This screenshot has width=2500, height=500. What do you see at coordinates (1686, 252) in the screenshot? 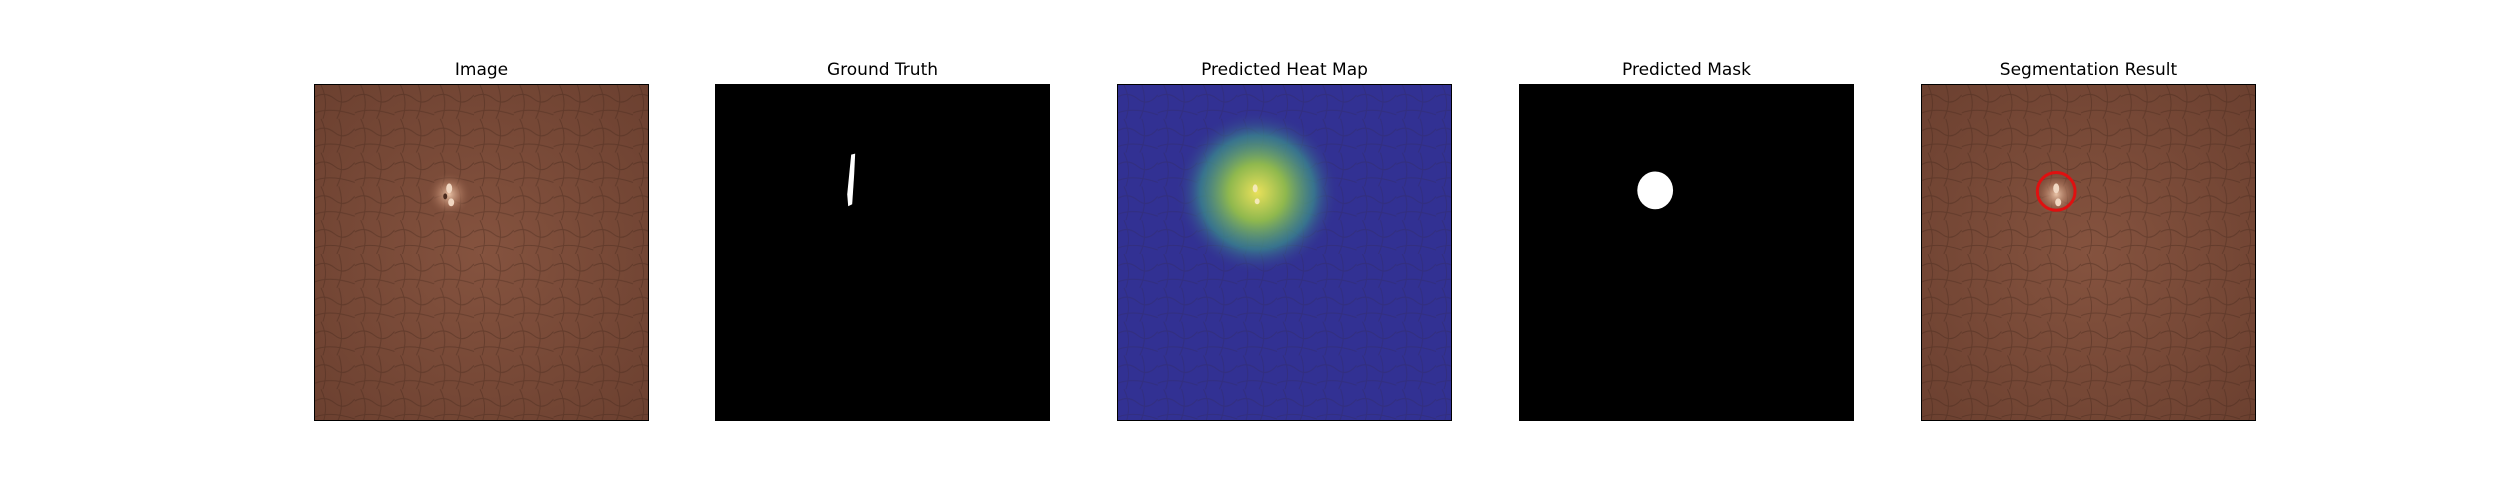
I see `predicted-mask` at bounding box center [1686, 252].